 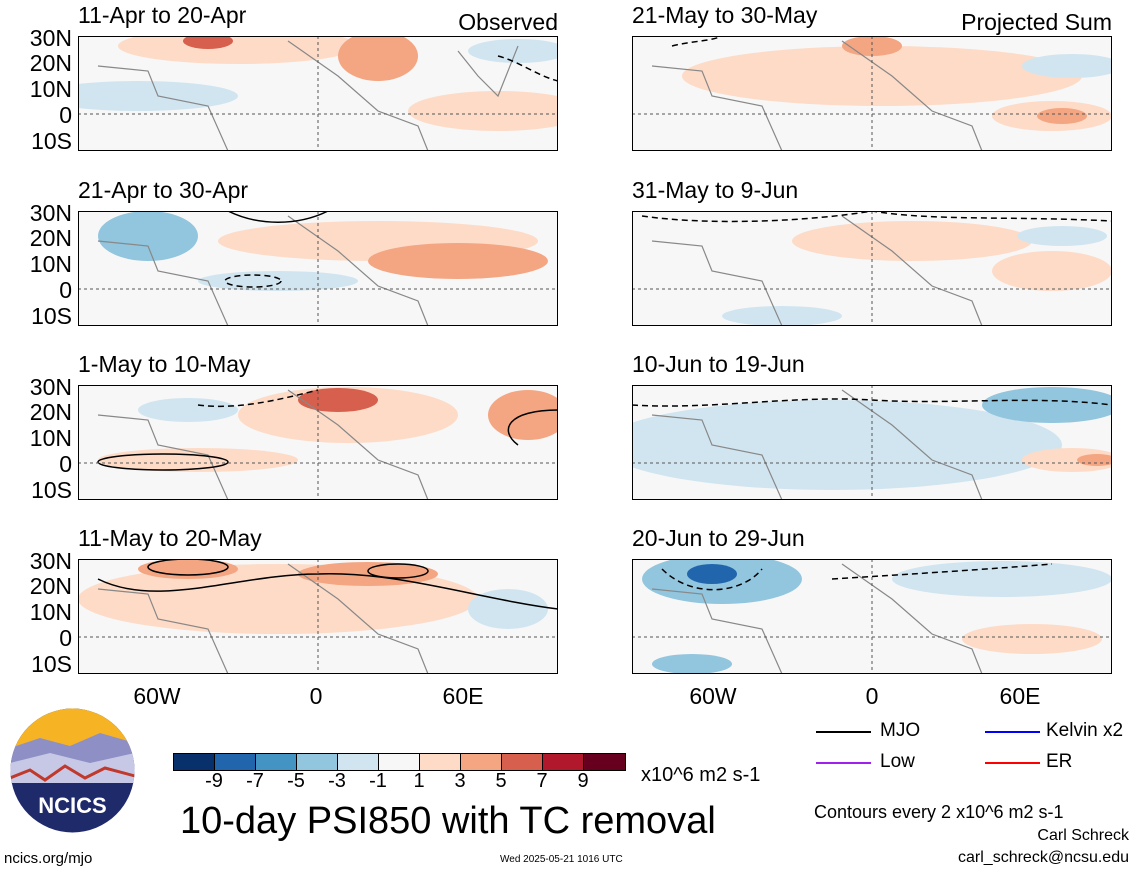 What do you see at coordinates (1083, 835) in the screenshot?
I see `author: Carl Schreck` at bounding box center [1083, 835].